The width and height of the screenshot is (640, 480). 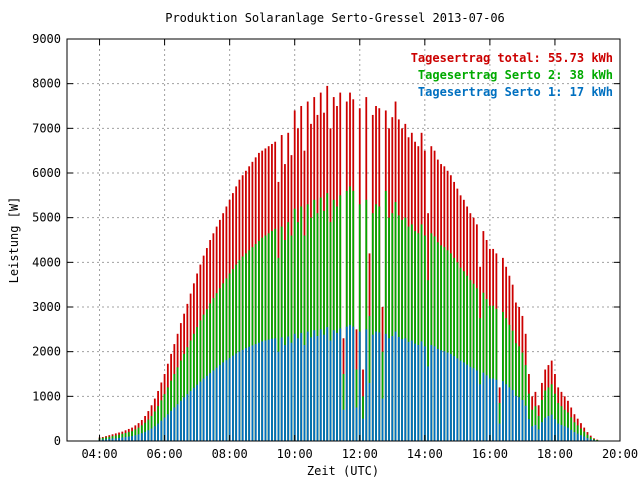 What do you see at coordinates (360, 454) in the screenshot?
I see `x-tick-label: 12:00` at bounding box center [360, 454].